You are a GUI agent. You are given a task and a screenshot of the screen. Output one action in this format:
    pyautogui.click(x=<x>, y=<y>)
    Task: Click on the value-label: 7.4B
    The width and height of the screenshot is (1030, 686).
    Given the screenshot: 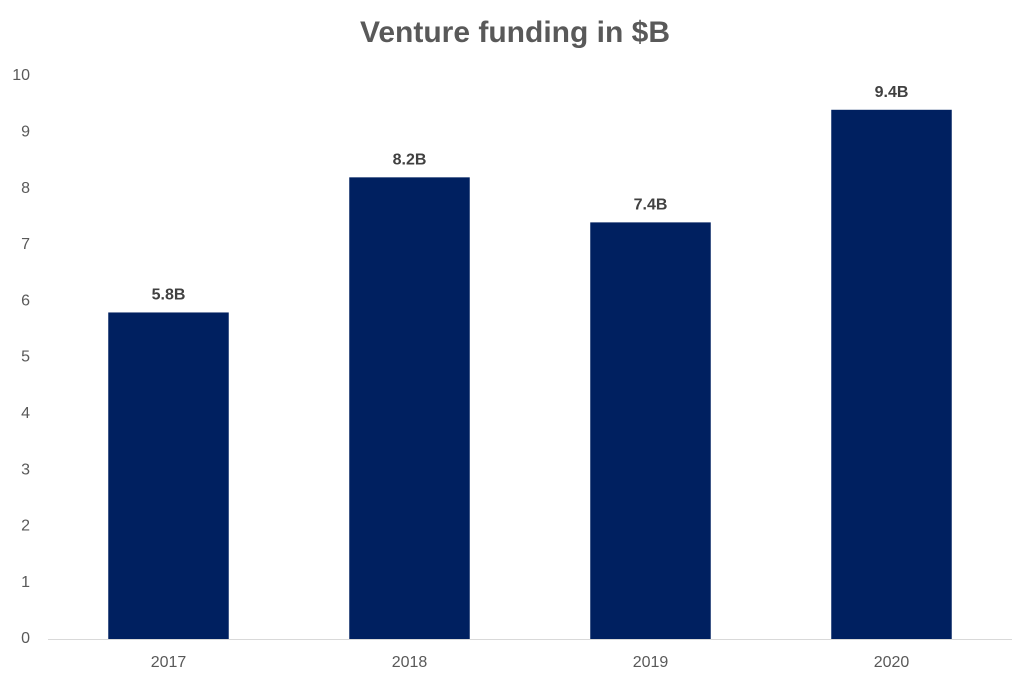 What is the action you would take?
    pyautogui.click(x=651, y=205)
    